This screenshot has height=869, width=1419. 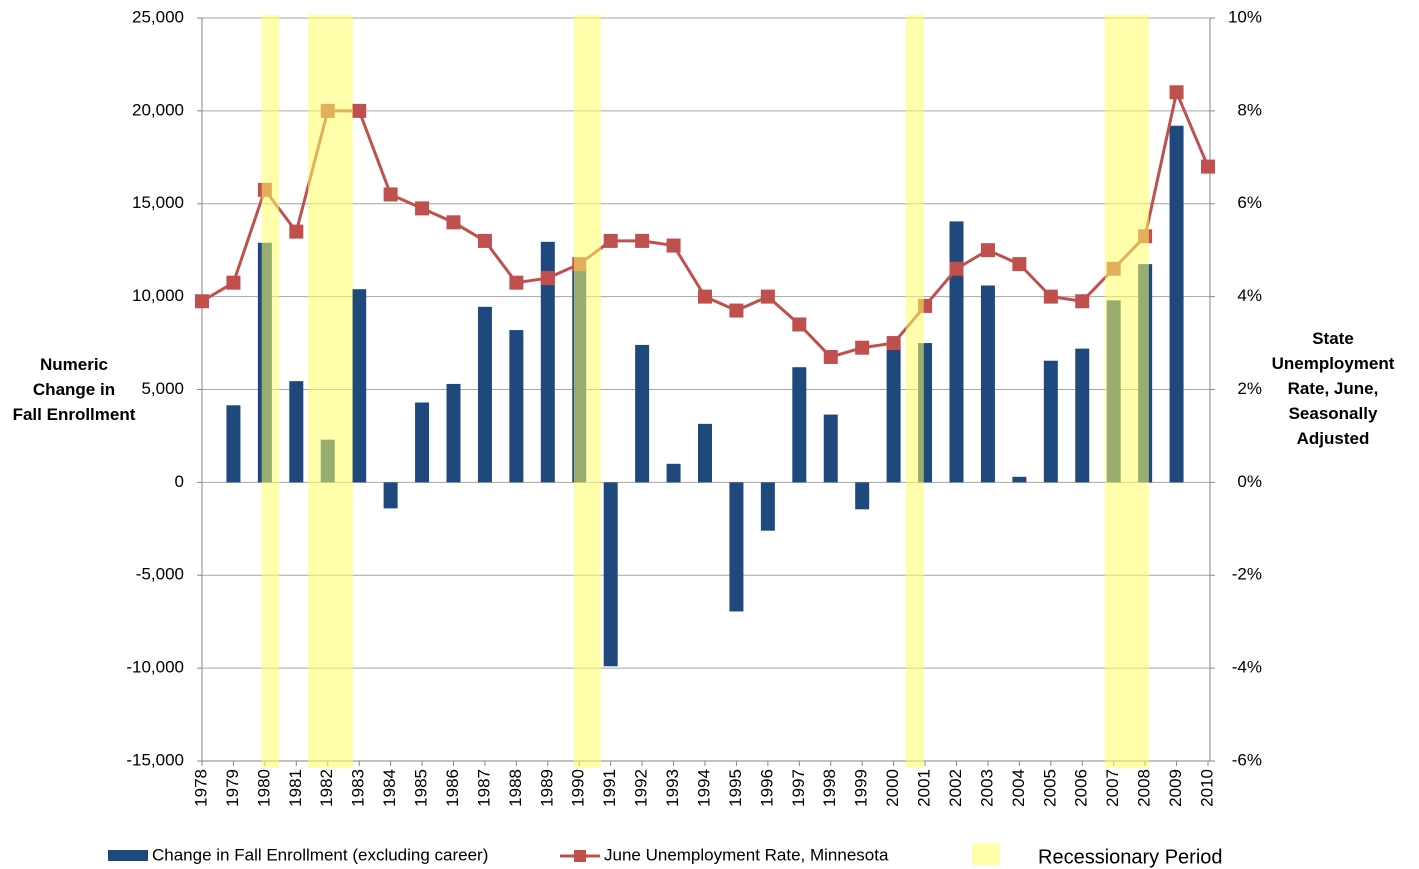 I want to click on y2-tick-label: 0%, so click(x=1249, y=481).